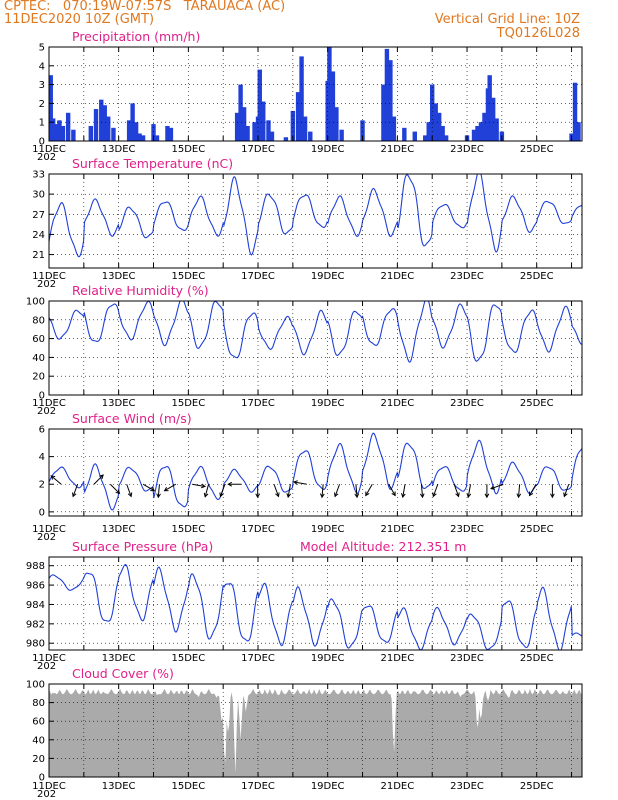 The height and width of the screenshot is (800, 618). I want to click on y-tick-label: 80, so click(38, 320).